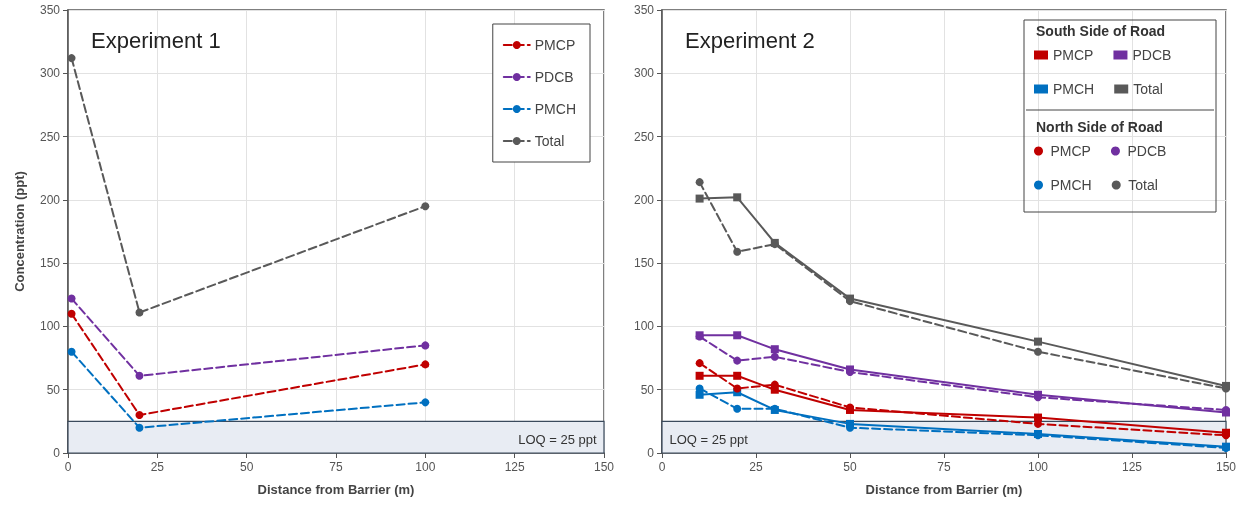  Describe the element at coordinates (750, 40) in the screenshot. I see `text: Experiment 2` at that location.